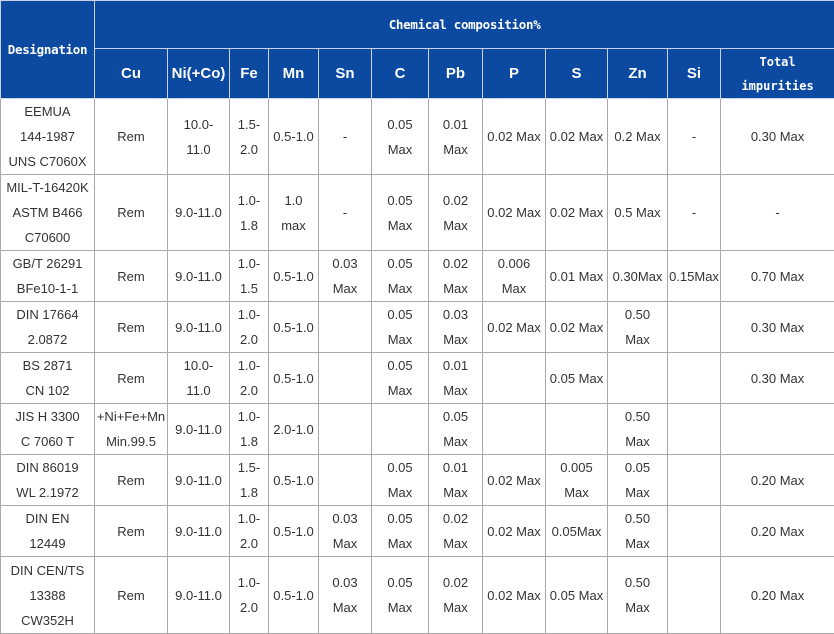 The width and height of the screenshot is (834, 634). What do you see at coordinates (48, 327) in the screenshot?
I see `designation-cell: DIN 17664 2.0872` at bounding box center [48, 327].